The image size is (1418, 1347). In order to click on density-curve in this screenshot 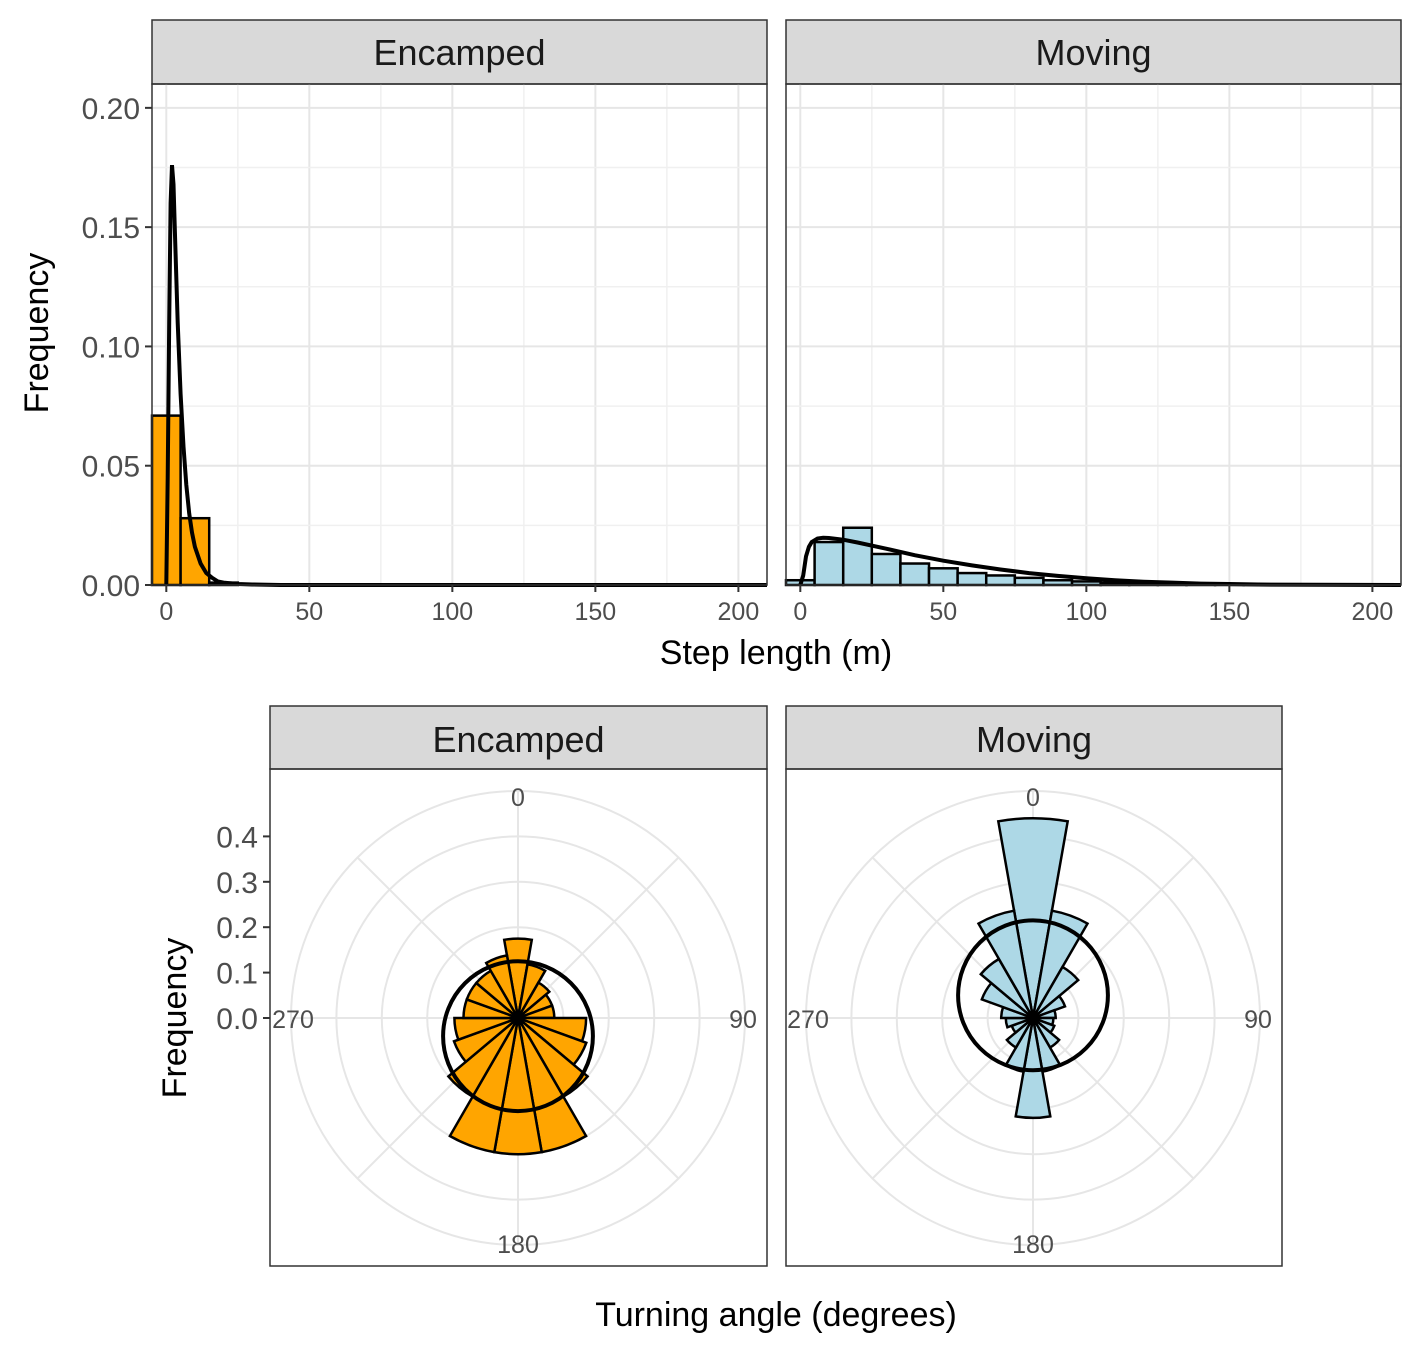, I will do `click(1100, 561)`.